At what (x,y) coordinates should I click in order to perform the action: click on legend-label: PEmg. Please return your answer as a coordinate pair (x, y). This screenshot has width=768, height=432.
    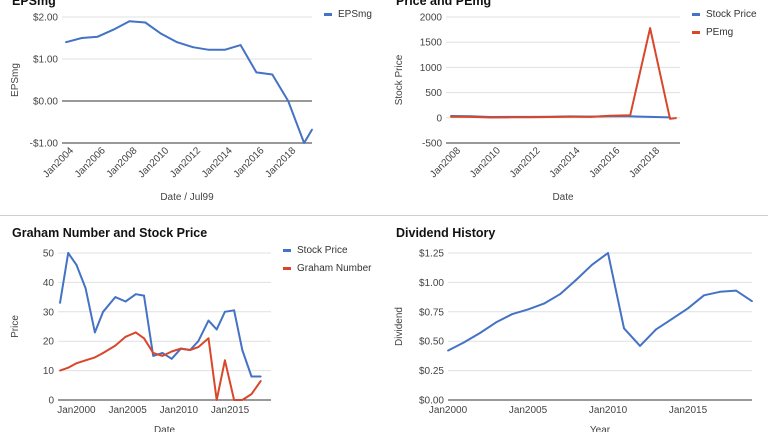
    Looking at the image, I should click on (719, 32).